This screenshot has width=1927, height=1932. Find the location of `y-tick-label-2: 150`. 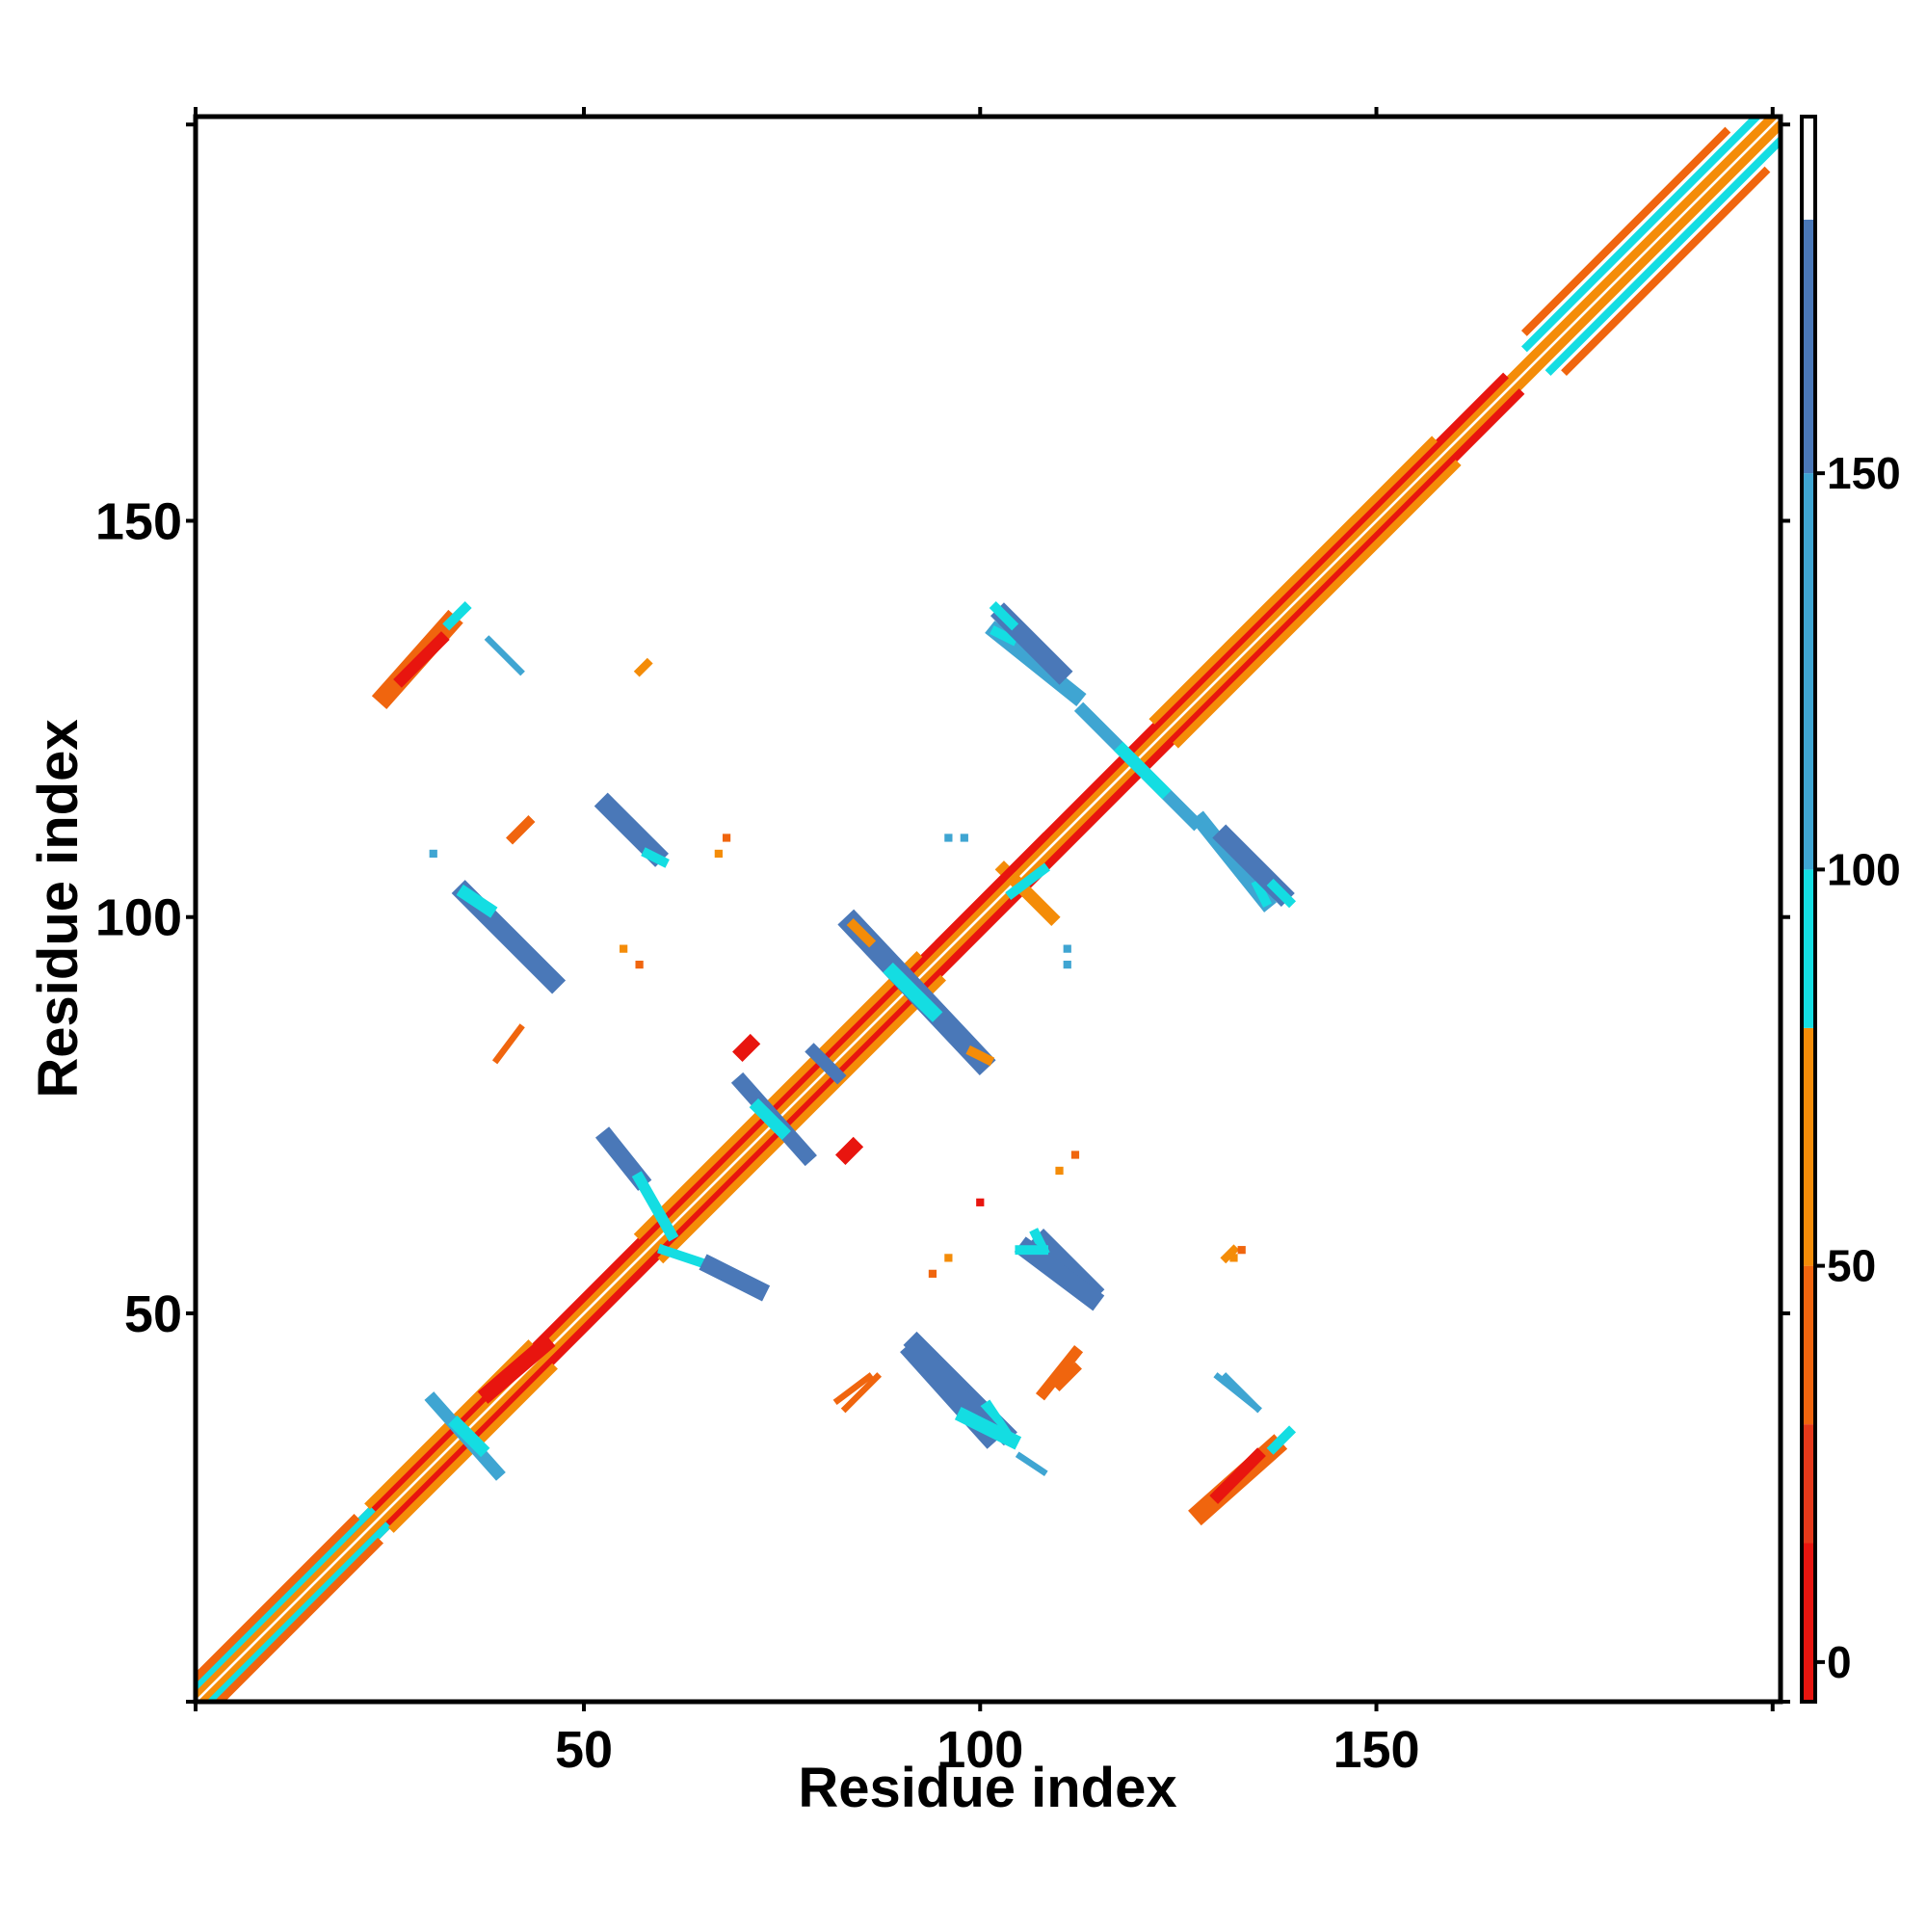

y-tick-label-2: 150 is located at coordinates (138, 521).